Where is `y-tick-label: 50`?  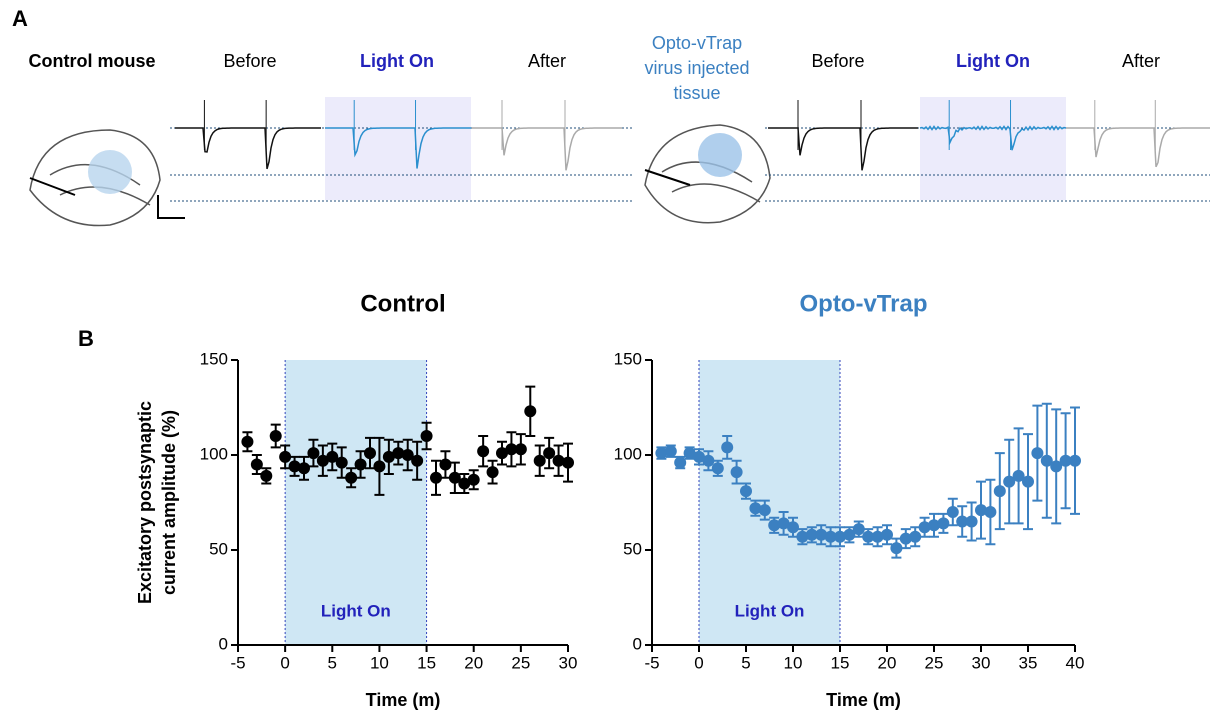 y-tick-label: 50 is located at coordinates (632, 548).